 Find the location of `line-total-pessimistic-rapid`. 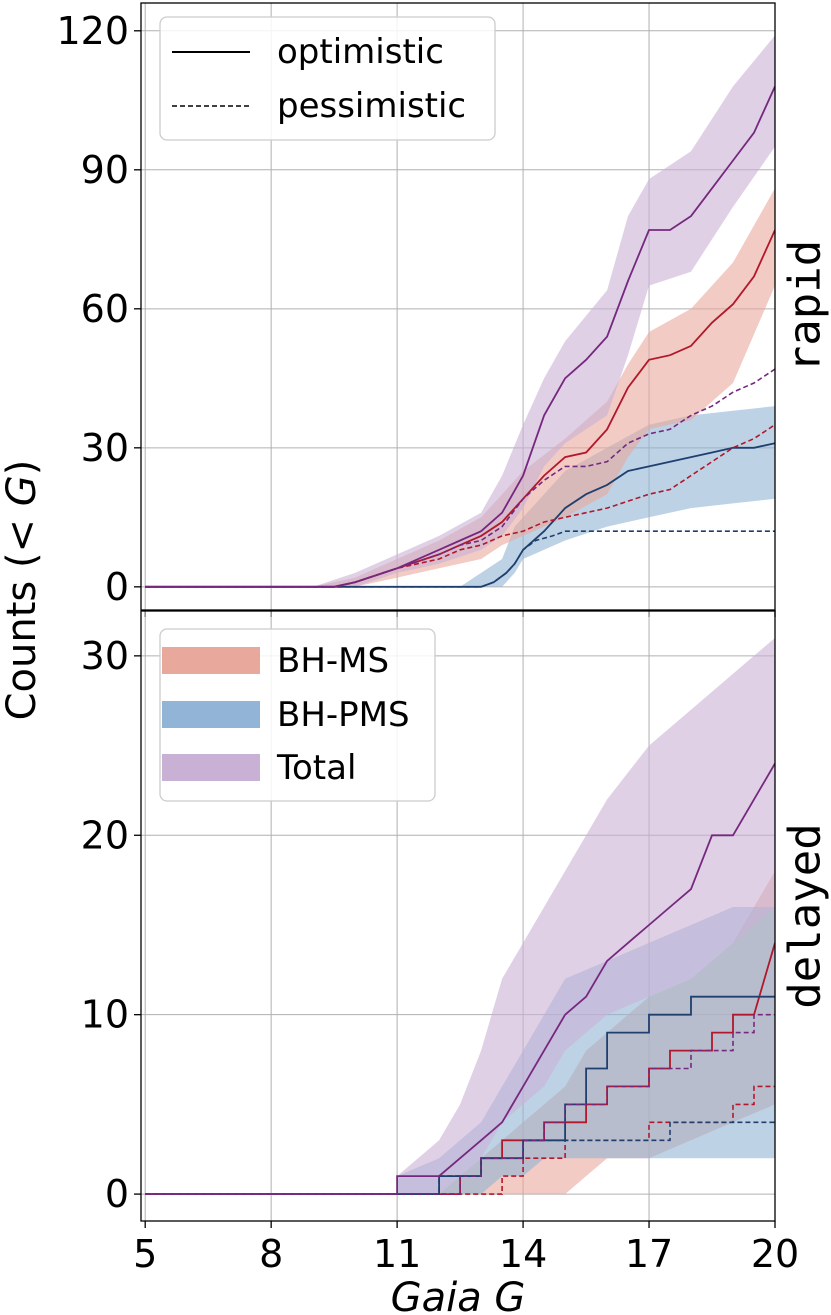

line-total-pessimistic-rapid is located at coordinates (460, 478).